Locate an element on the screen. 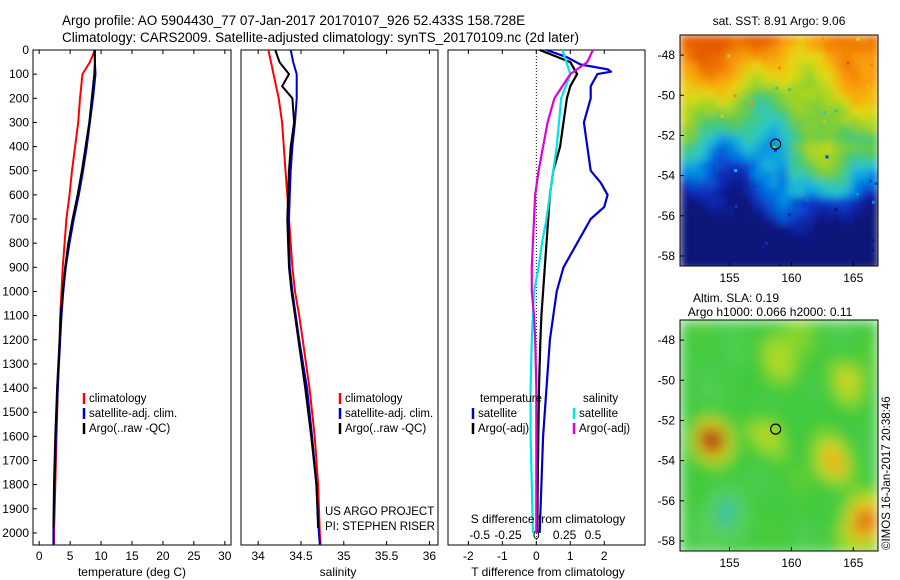 Image resolution: width=900 pixels, height=580 pixels. imos-watermark: ©IMOS 16-Jan-2017 20:38:46 is located at coordinates (887, 473).